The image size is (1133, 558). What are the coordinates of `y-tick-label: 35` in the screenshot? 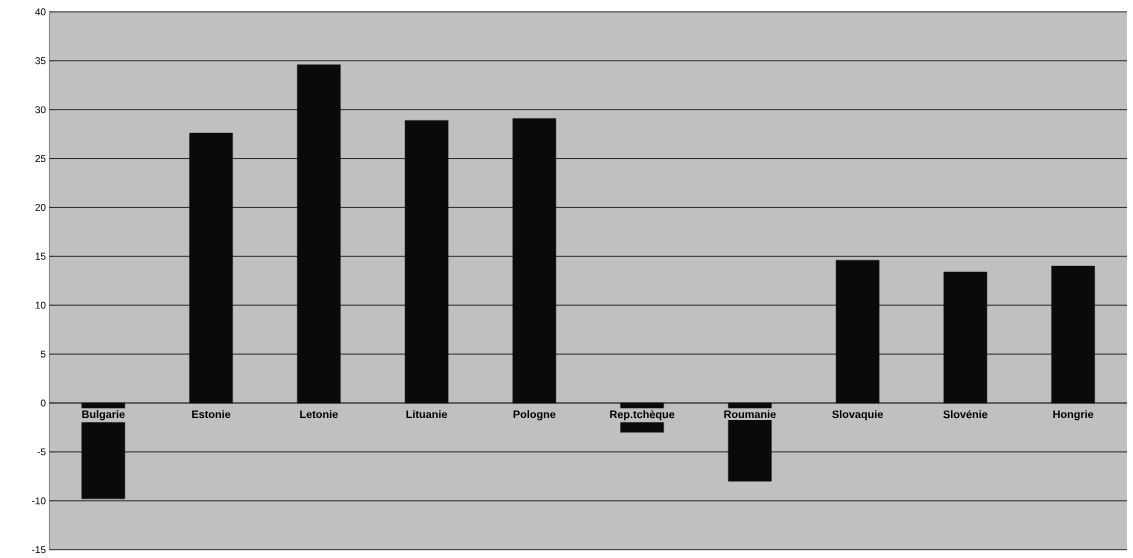 It's located at (40, 61).